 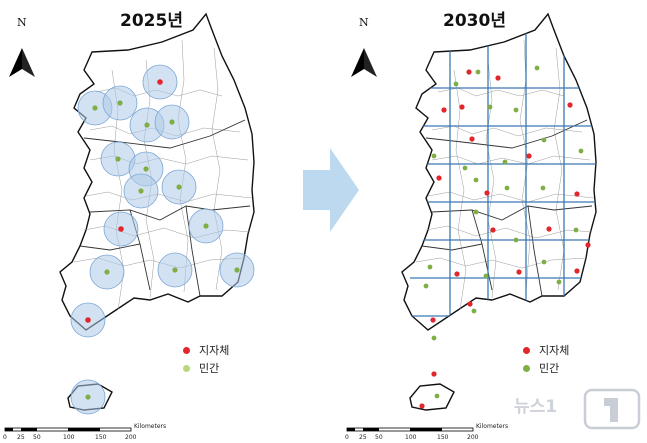 I want to click on watermark-text: 뉴스1, so click(x=536, y=407).